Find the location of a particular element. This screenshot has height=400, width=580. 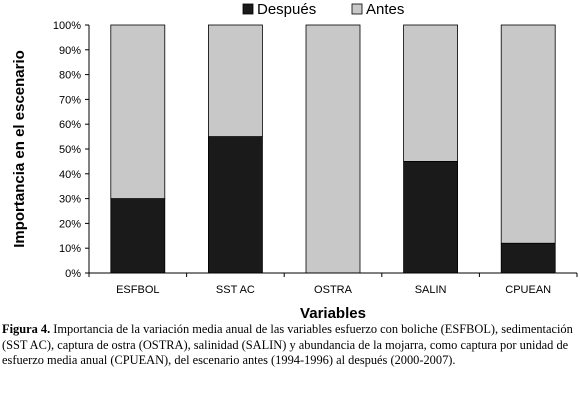

x-tick-label: SALIN is located at coordinates (431, 290).